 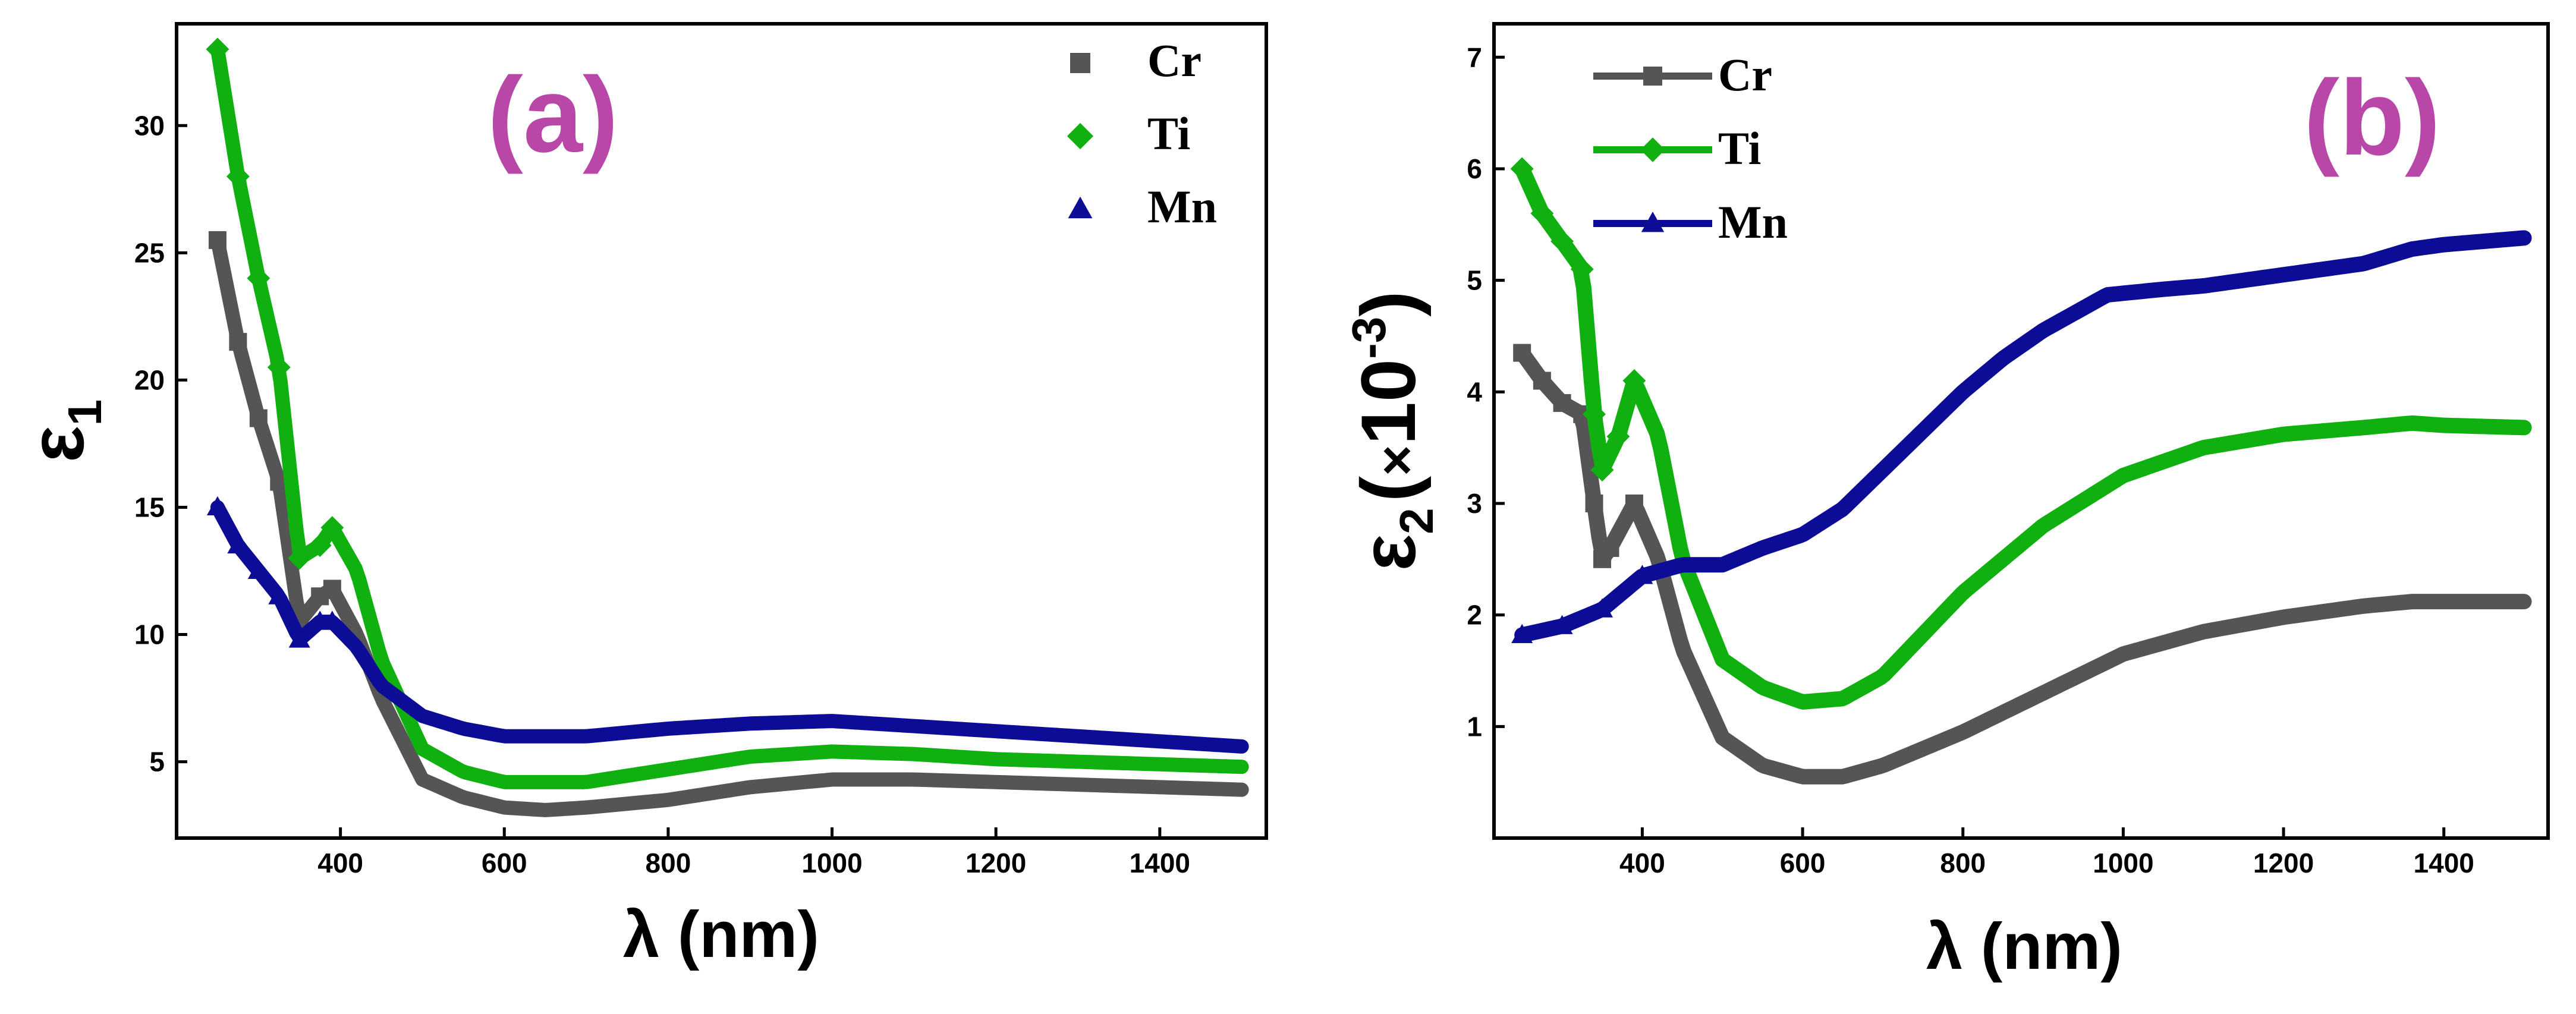 What do you see at coordinates (721, 934) in the screenshot?
I see `x-axis-title-a: λ (nm)` at bounding box center [721, 934].